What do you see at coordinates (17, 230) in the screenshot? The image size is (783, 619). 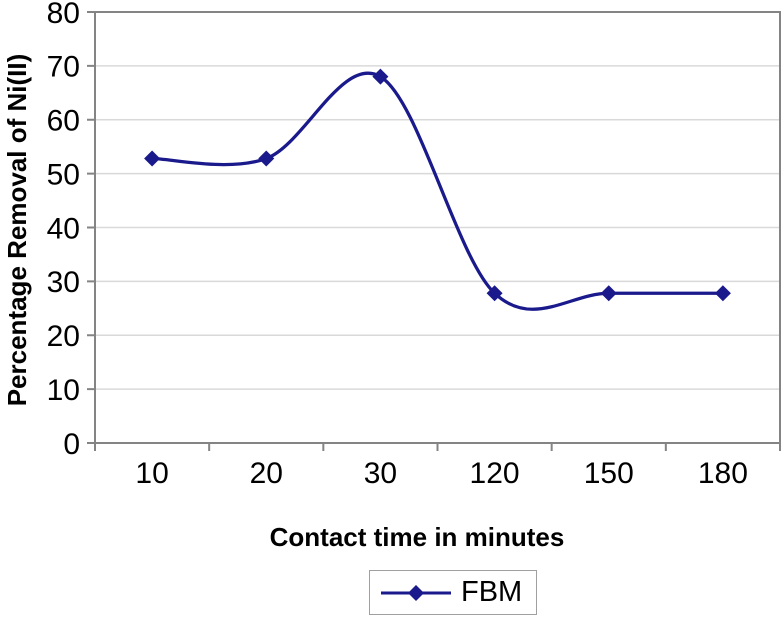 I see `y-axis-title: Percentage Removal of Ni(II)` at bounding box center [17, 230].